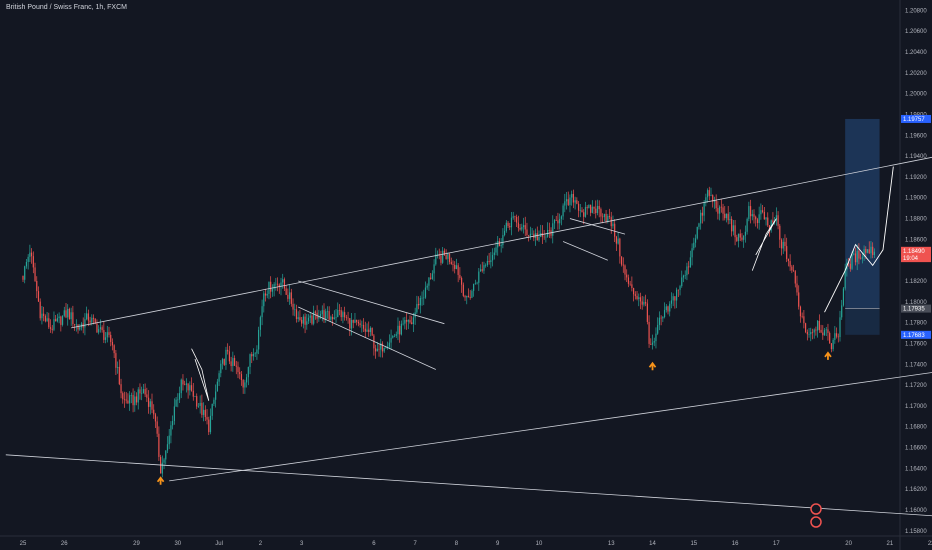  I want to click on y-tick-label: 1.17600, so click(916, 344).